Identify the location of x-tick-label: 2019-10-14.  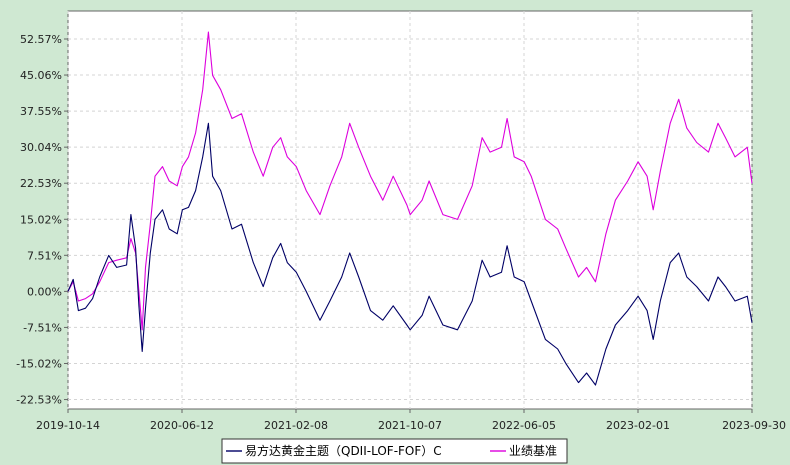
(68, 425).